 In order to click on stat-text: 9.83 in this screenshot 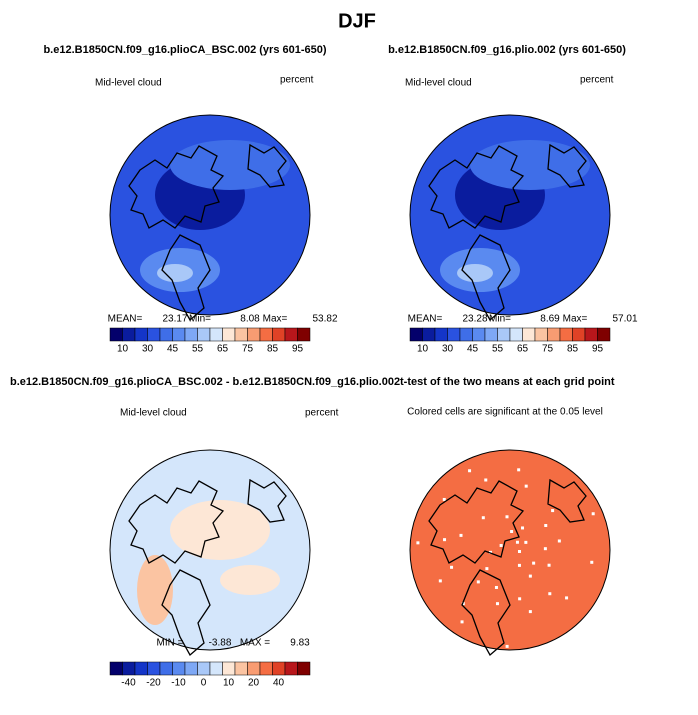, I will do `click(300, 643)`.